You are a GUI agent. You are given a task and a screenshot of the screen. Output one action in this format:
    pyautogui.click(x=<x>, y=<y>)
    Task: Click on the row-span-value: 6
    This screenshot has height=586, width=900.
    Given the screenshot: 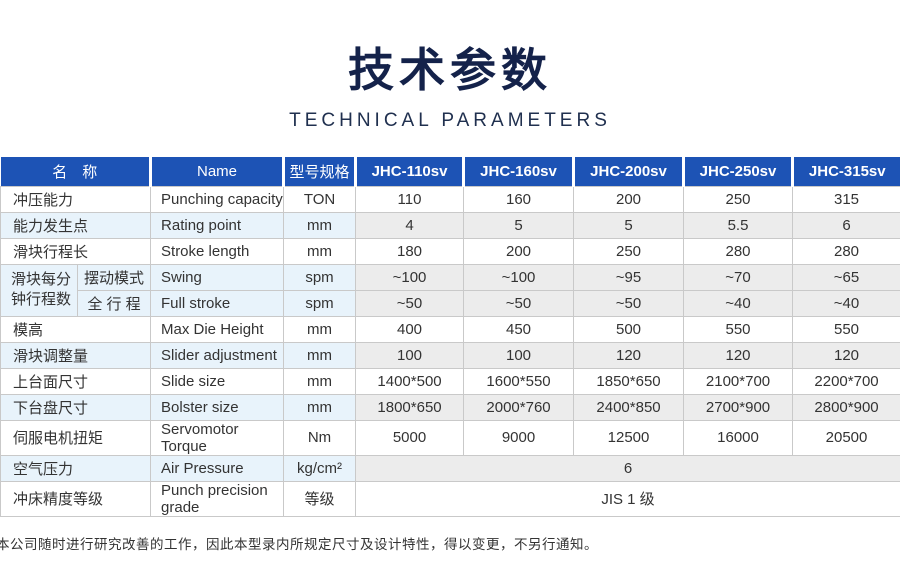 What is the action you would take?
    pyautogui.click(x=627, y=468)
    